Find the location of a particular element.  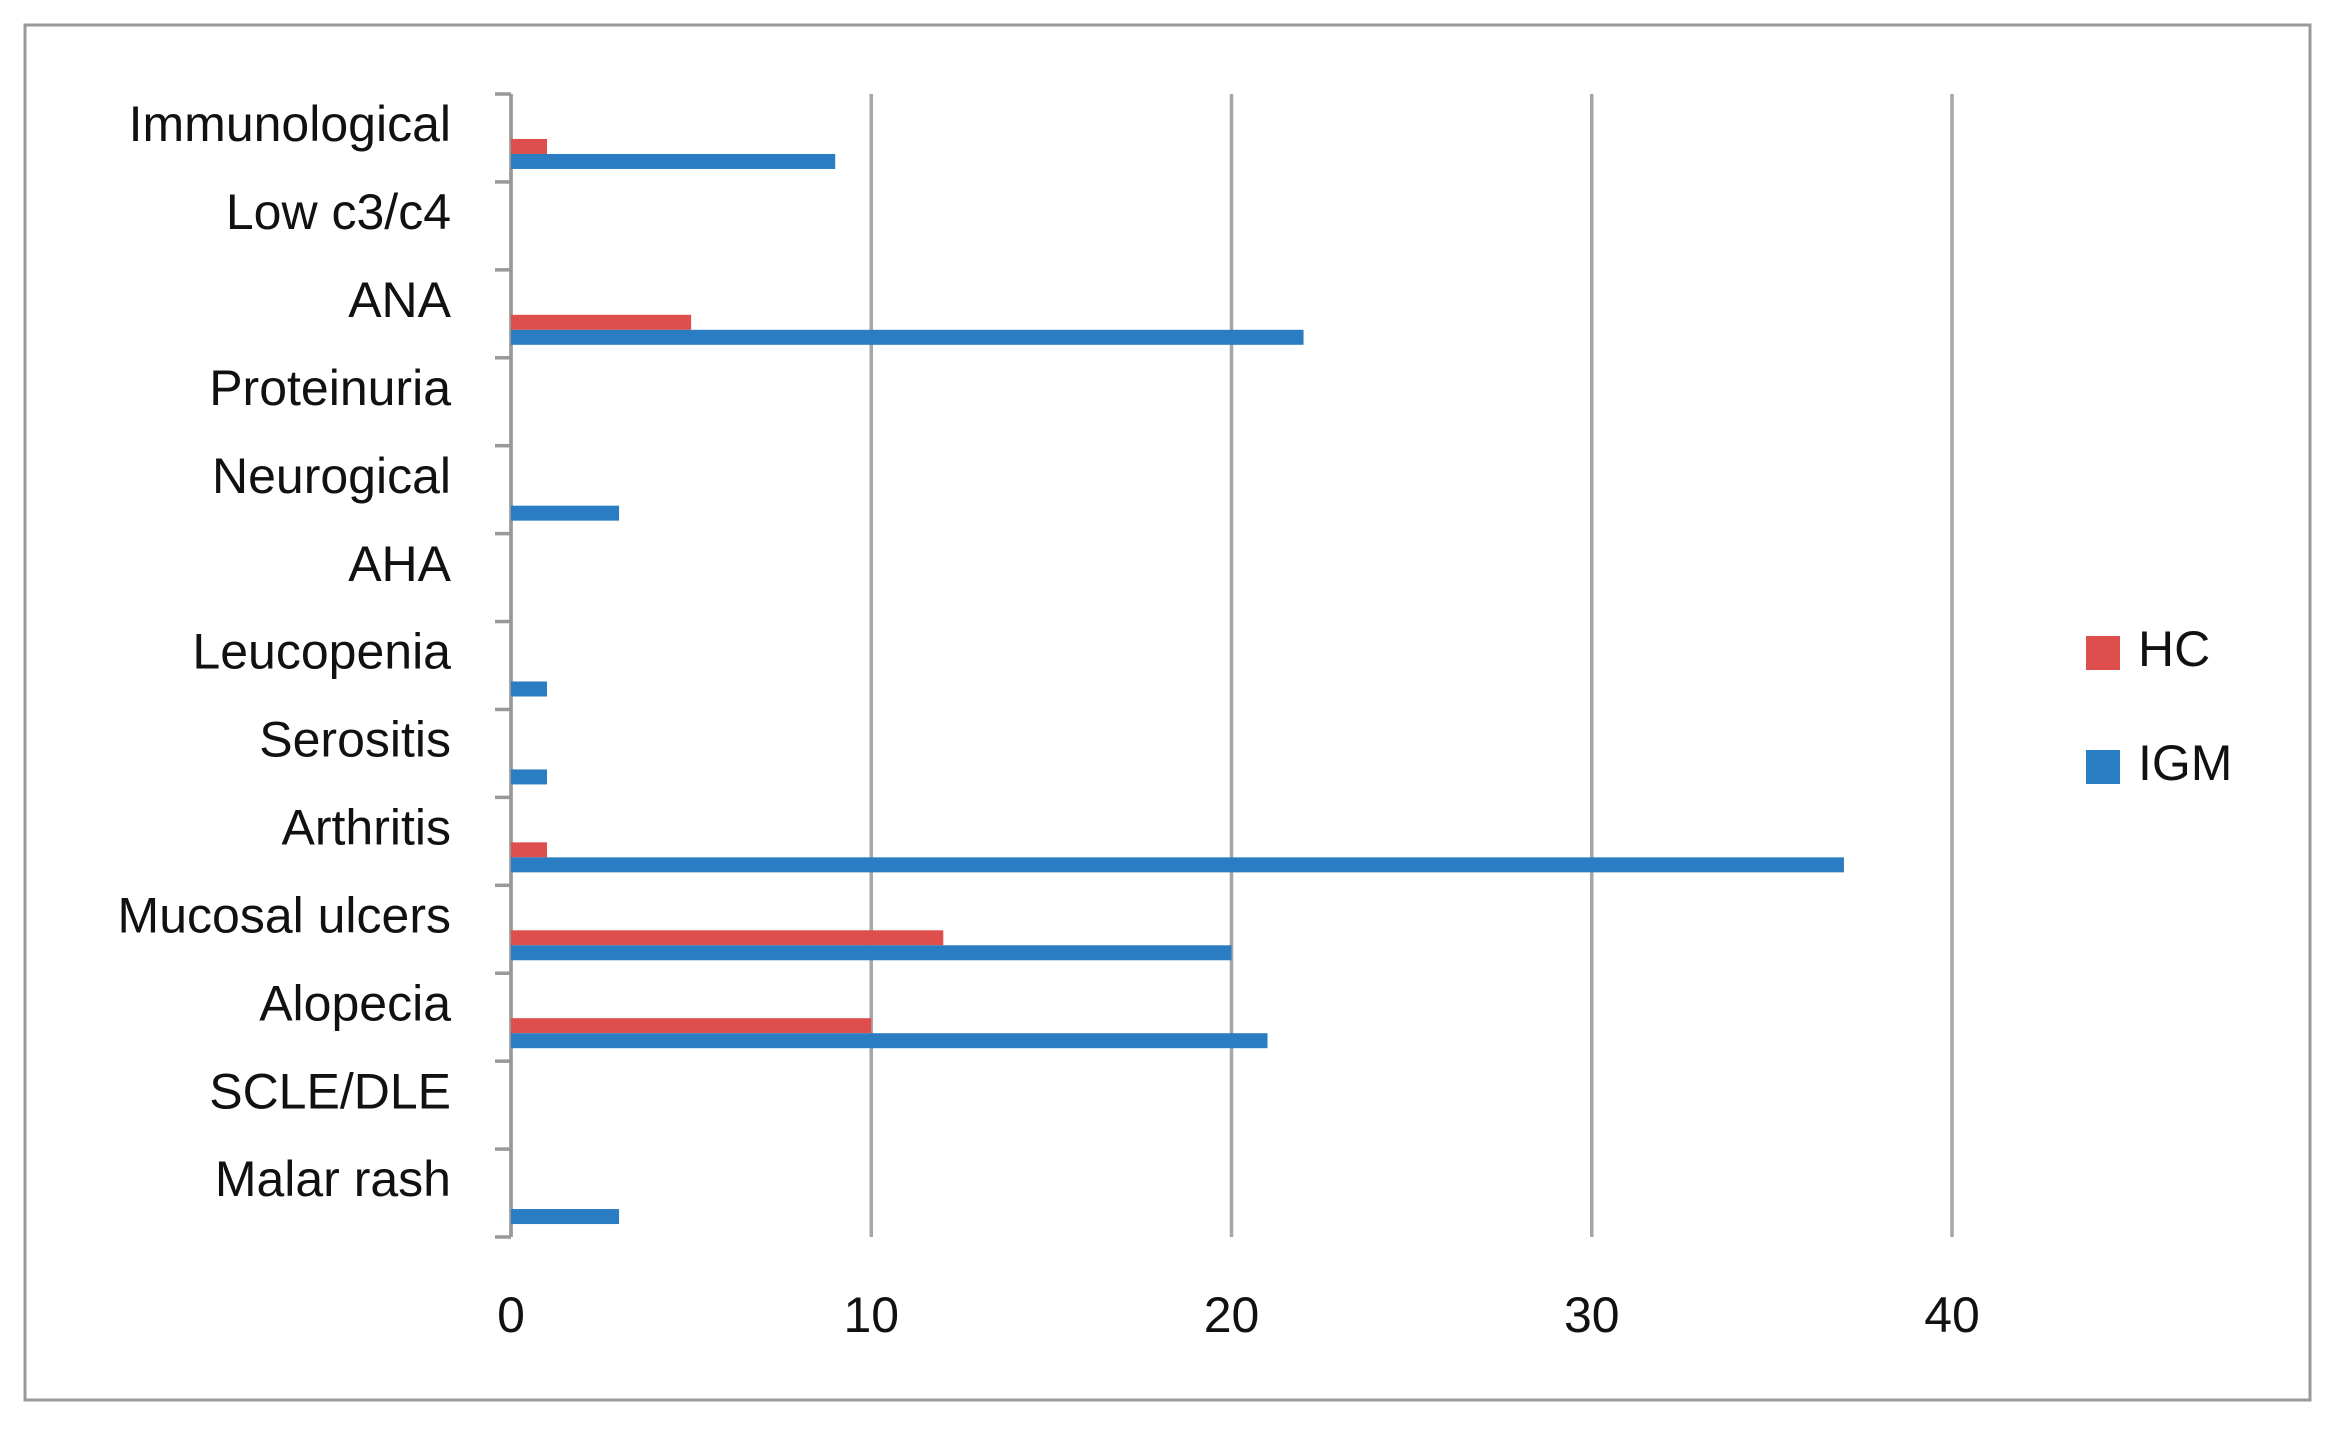

x-tick-label: 10 is located at coordinates (871, 1315).